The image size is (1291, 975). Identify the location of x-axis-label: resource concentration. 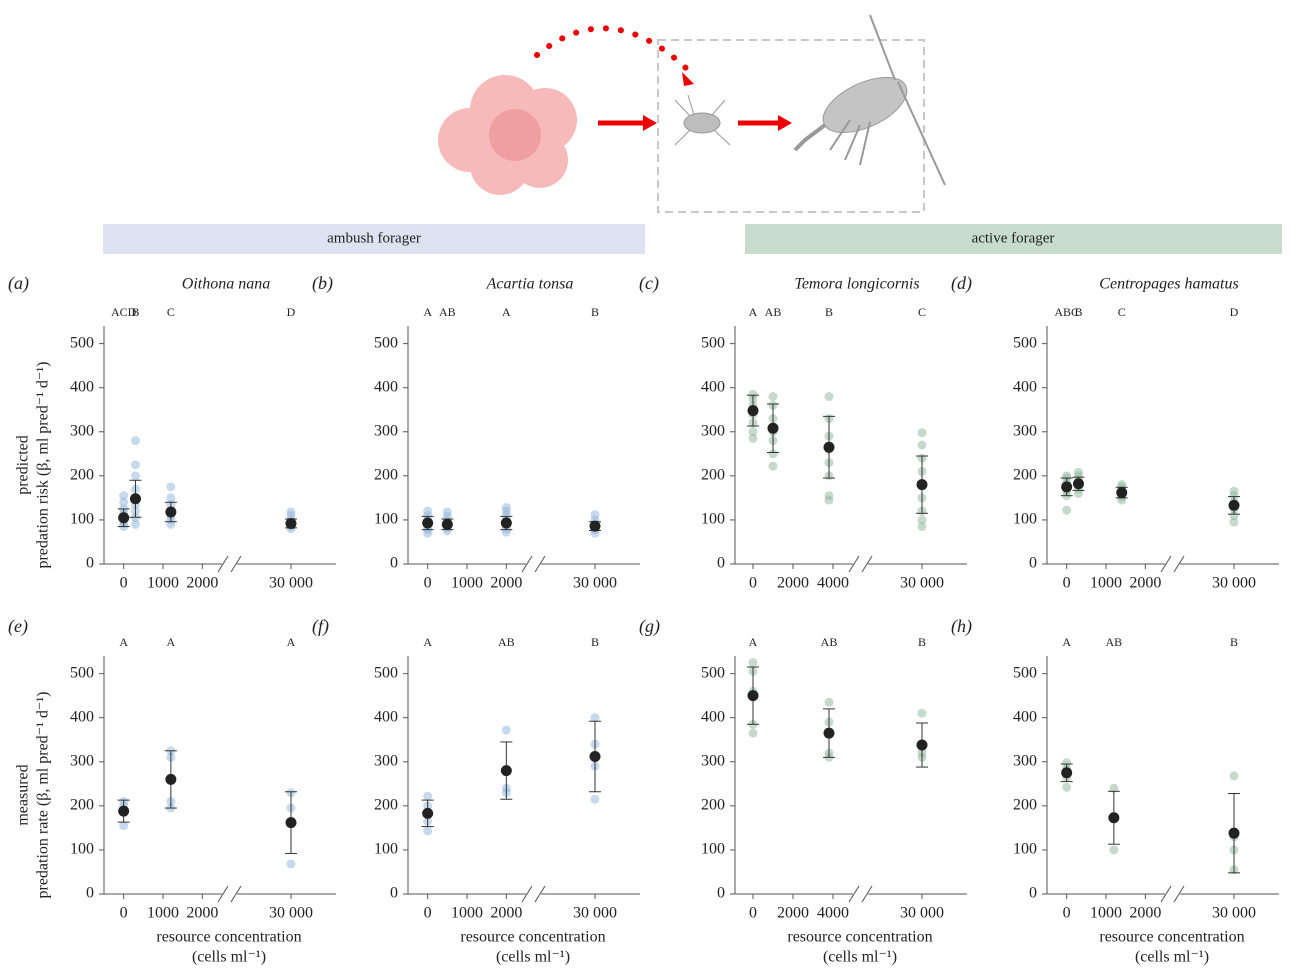
(859, 937).